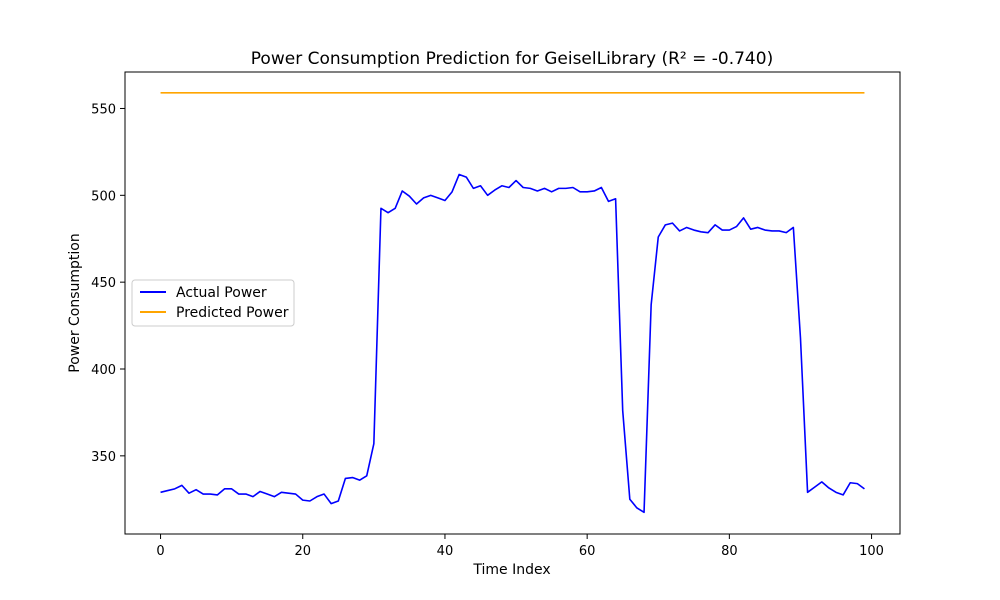  Describe the element at coordinates (511, 570) in the screenshot. I see `x-axis-label: Time Index` at that location.